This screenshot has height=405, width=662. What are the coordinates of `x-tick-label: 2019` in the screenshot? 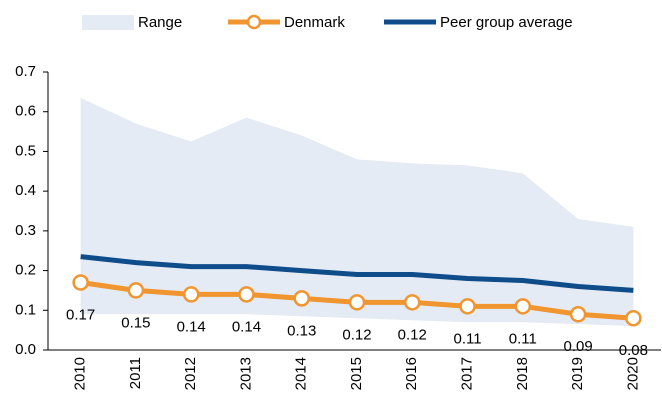 It's located at (577, 373).